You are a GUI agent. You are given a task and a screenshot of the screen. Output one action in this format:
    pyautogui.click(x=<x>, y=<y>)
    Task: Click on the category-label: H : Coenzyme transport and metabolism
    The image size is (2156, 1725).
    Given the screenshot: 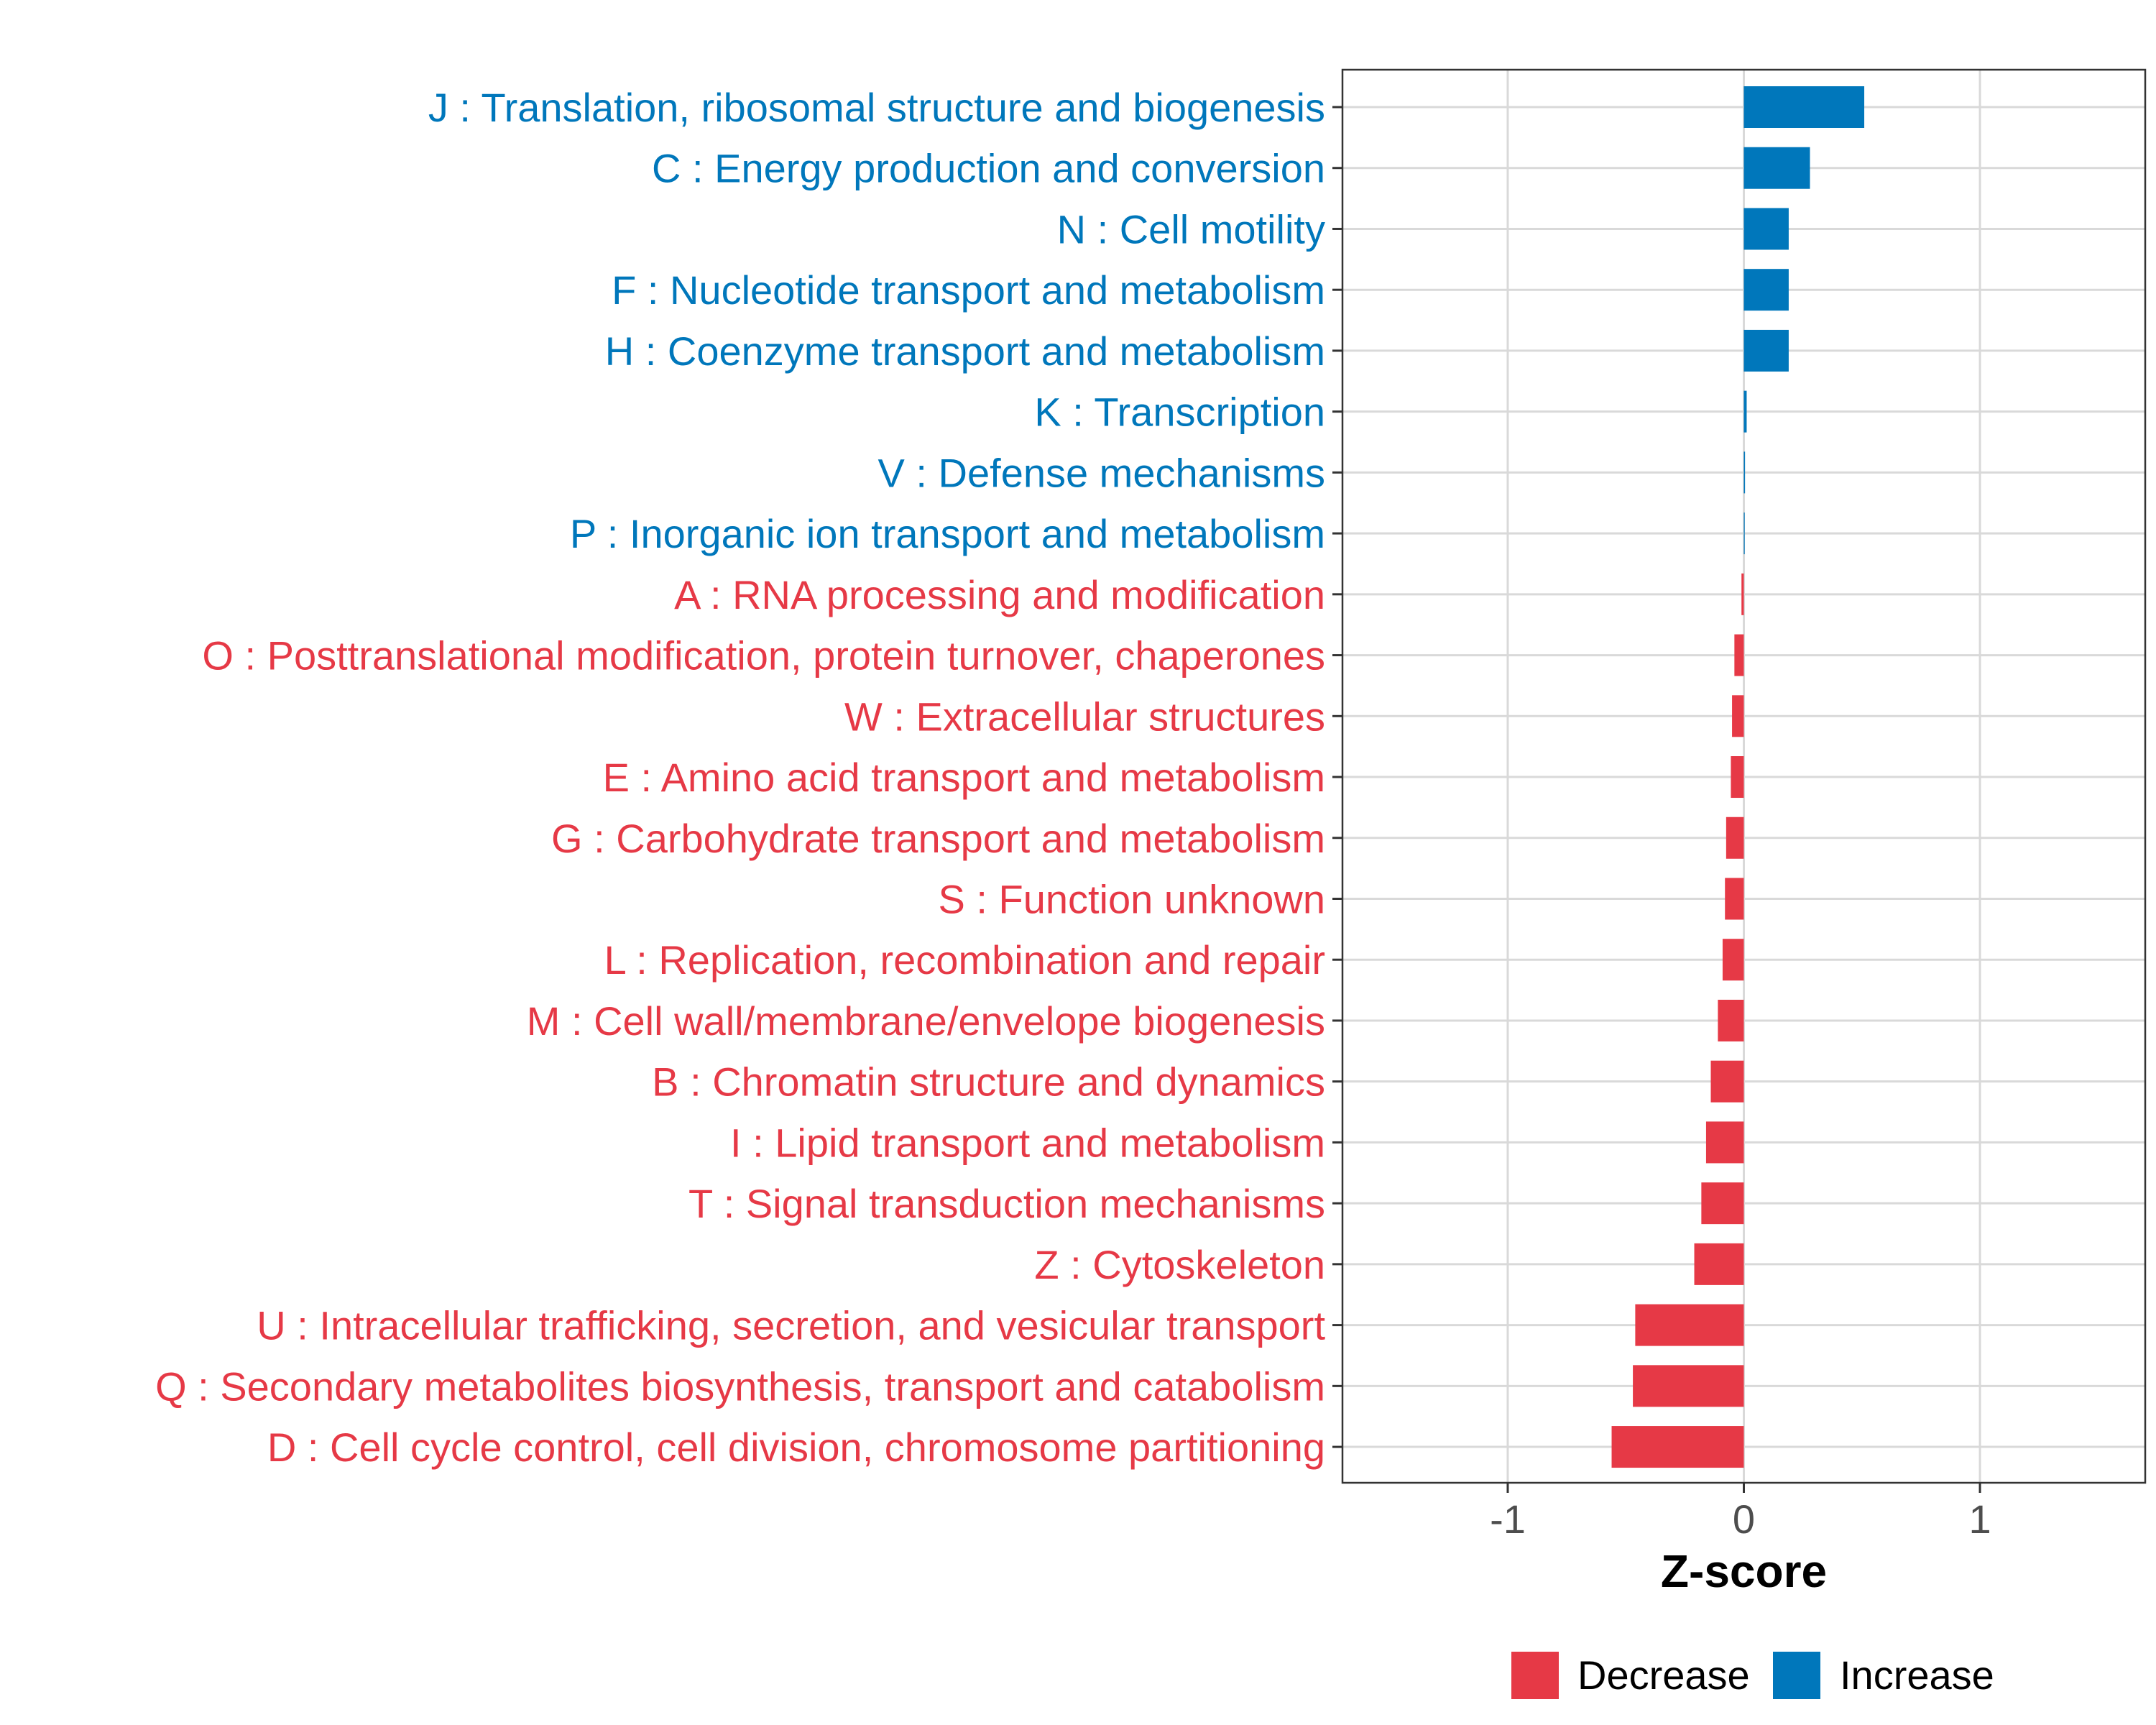 What is the action you would take?
    pyautogui.click(x=965, y=351)
    